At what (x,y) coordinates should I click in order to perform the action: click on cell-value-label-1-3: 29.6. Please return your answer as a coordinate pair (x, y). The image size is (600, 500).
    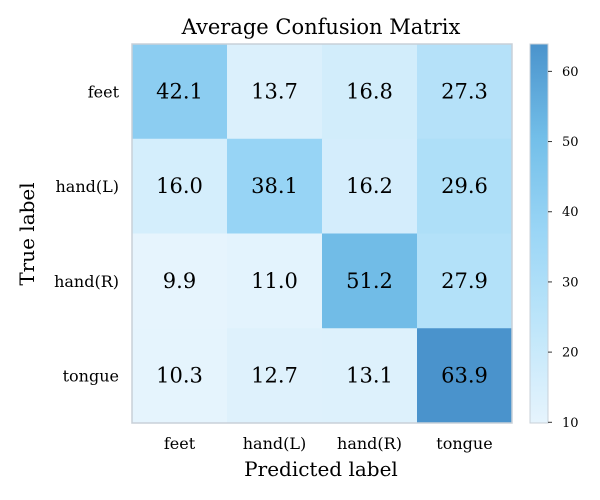
    Looking at the image, I should click on (464, 186).